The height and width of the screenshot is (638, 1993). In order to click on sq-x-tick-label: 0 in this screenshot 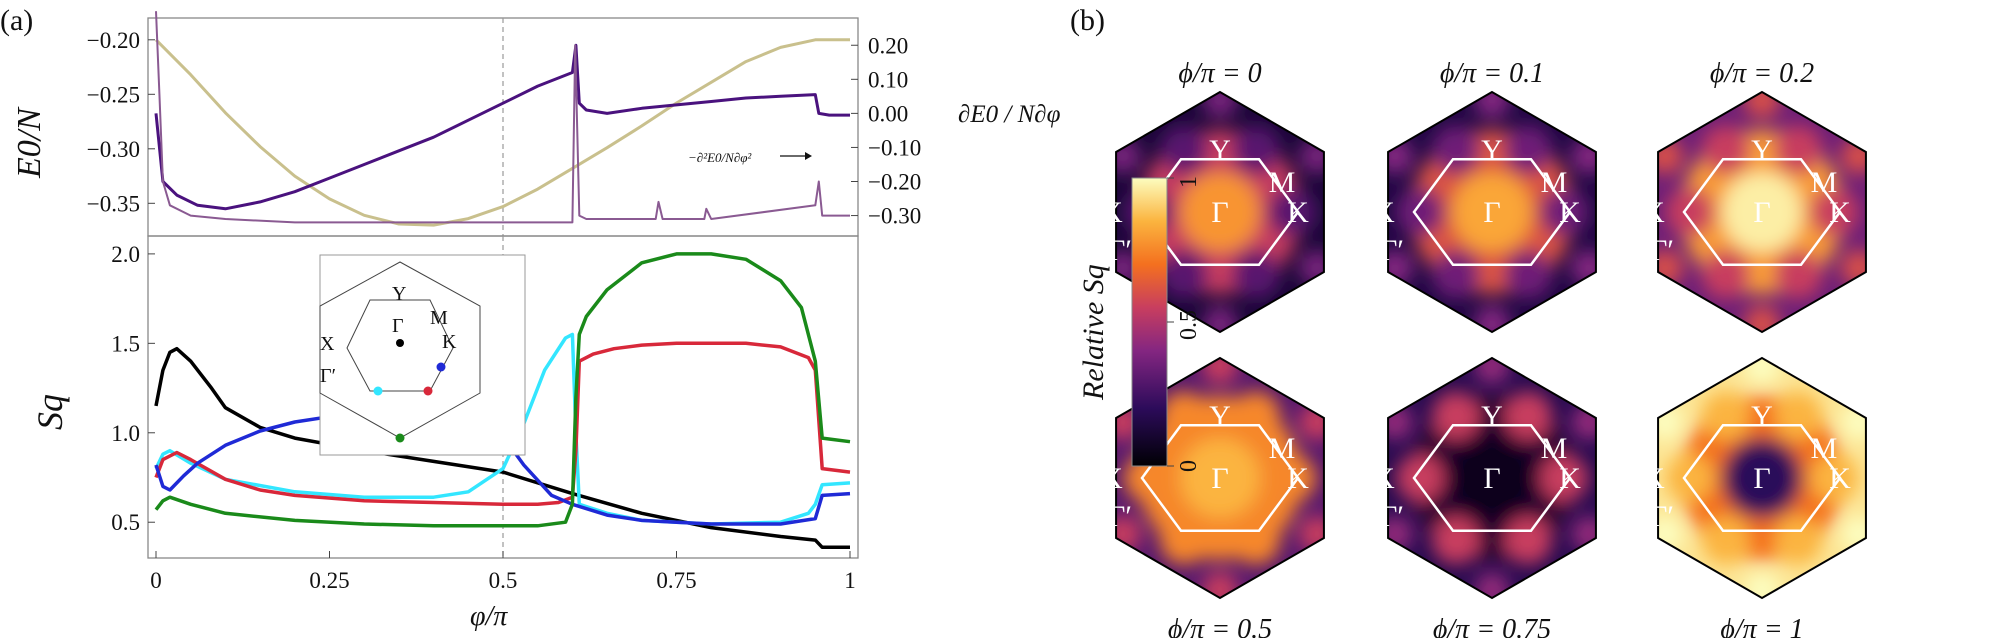, I will do `click(156, 580)`.